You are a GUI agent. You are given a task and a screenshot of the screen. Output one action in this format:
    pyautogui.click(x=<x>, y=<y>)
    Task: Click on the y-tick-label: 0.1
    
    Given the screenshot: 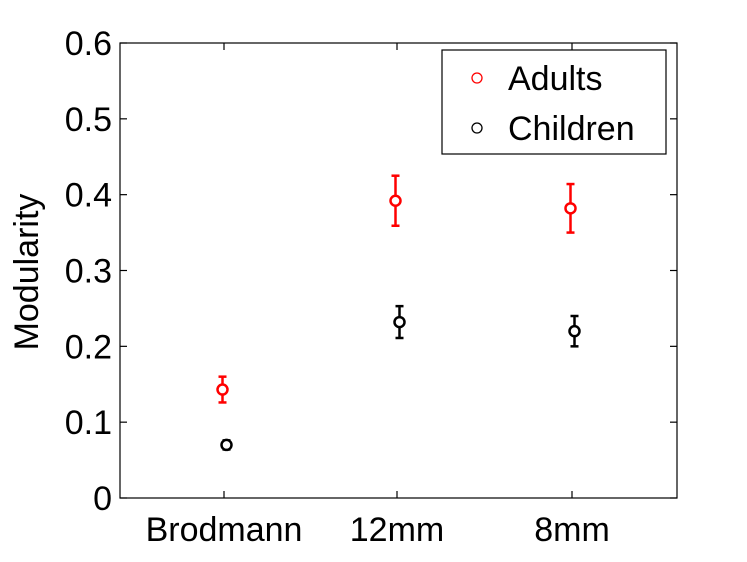 What is the action you would take?
    pyautogui.click(x=88, y=423)
    